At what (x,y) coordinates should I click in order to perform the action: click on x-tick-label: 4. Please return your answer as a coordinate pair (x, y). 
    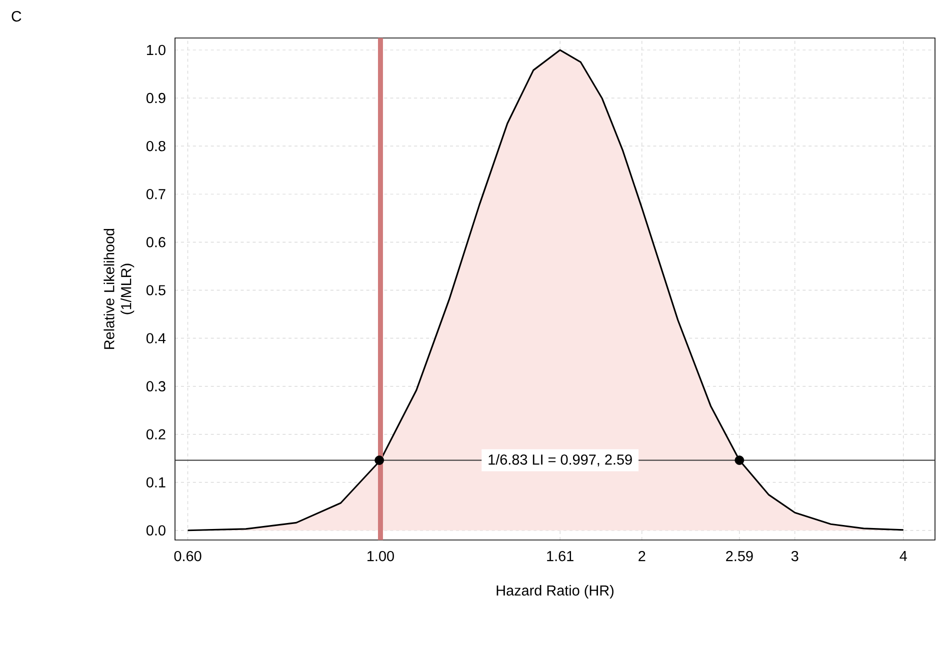
    Looking at the image, I should click on (903, 555).